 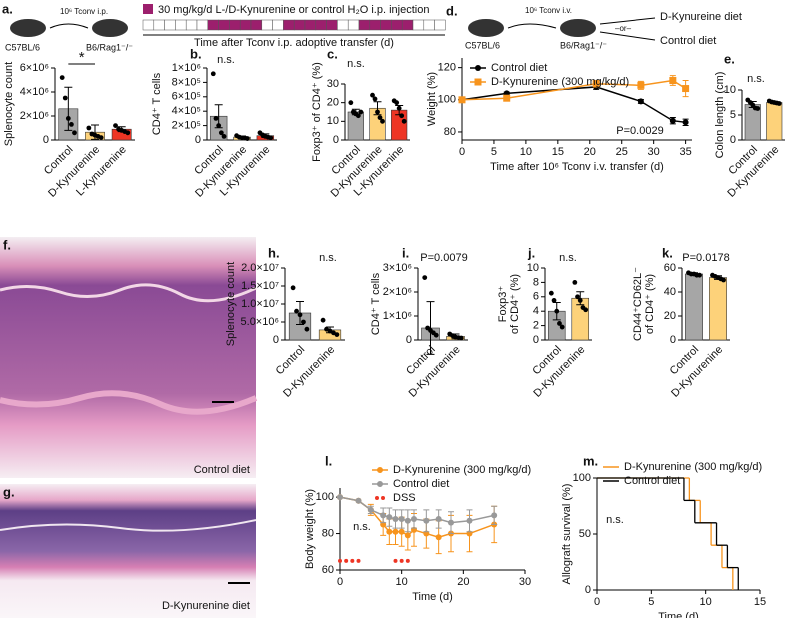 I want to click on y-axis-label: CD44⁺CD62L⁻, so click(x=638, y=304).